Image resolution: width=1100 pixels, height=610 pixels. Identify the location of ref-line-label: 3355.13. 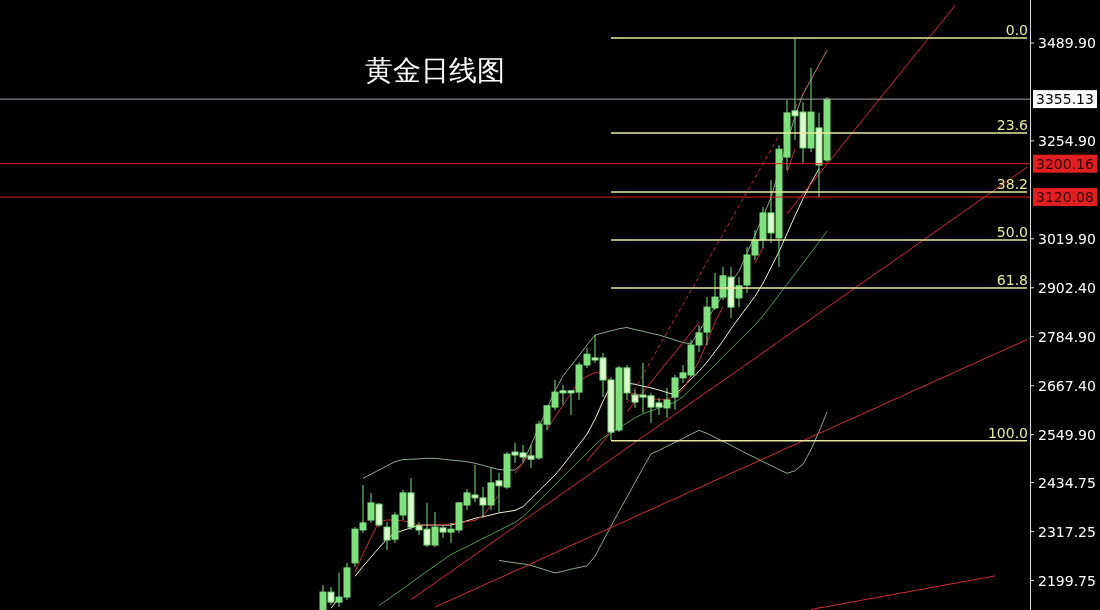
(1065, 99).